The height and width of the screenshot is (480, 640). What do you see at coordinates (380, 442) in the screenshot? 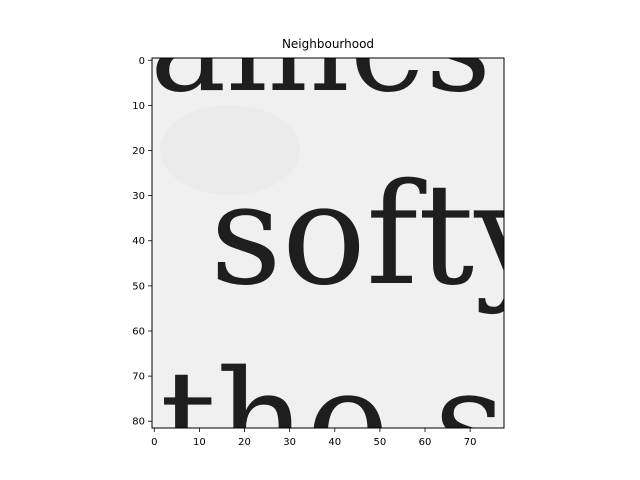
I see `x-tick-label: 50` at bounding box center [380, 442].